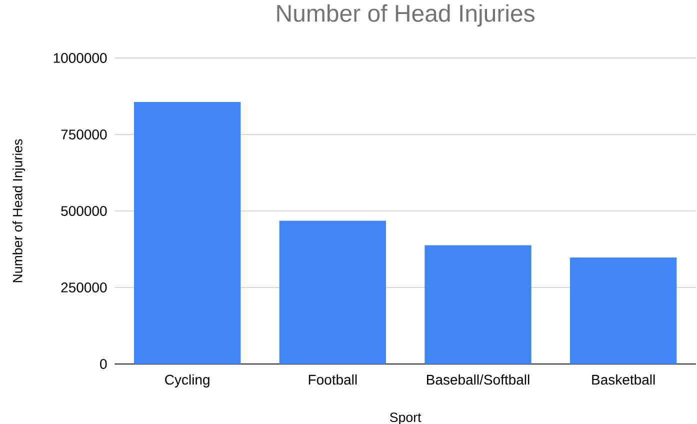  I want to click on x-tick-label: Football, so click(332, 379).